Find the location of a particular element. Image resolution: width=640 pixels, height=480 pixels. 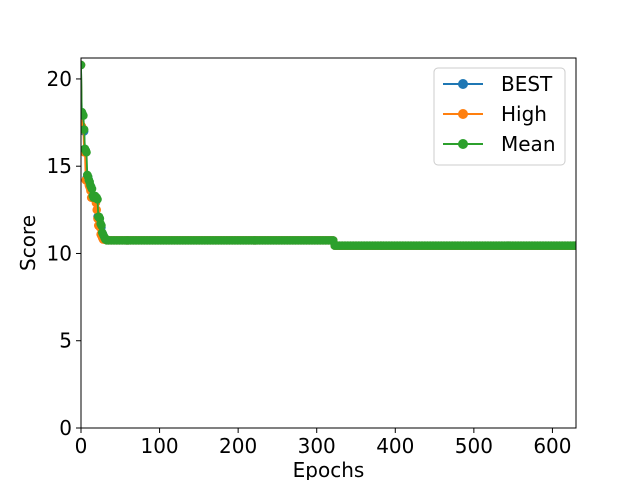

x-tick-label: 100 is located at coordinates (159, 446).